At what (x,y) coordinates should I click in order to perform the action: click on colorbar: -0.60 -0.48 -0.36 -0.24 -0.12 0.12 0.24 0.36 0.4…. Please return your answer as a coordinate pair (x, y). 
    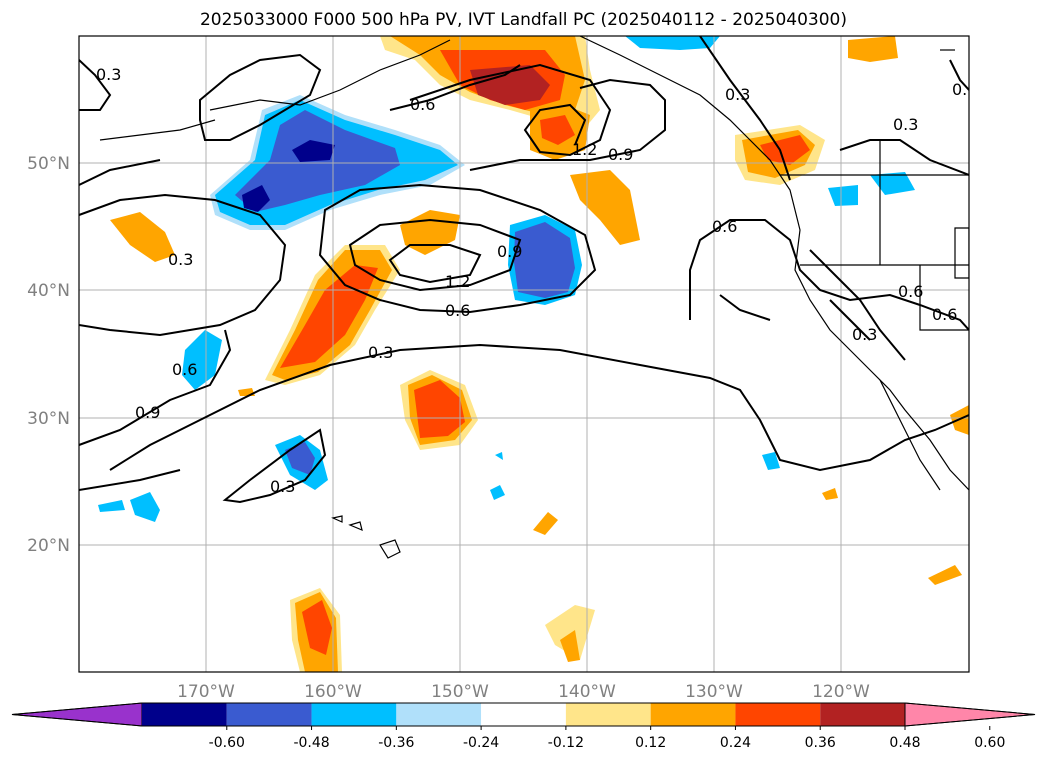
    Looking at the image, I should click on (523, 726).